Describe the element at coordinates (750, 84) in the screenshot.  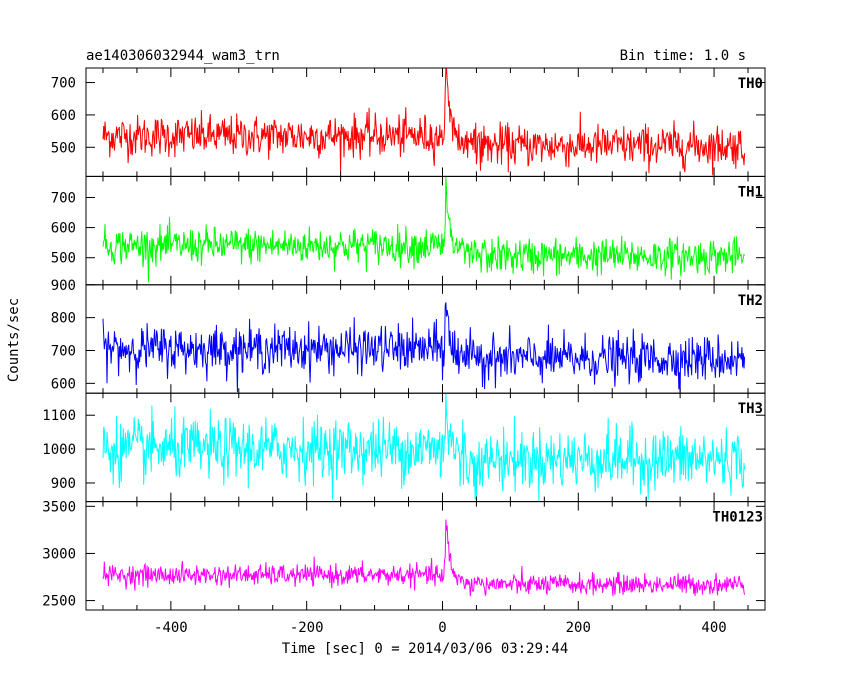
I see `panel-label-th0: TH0` at that location.